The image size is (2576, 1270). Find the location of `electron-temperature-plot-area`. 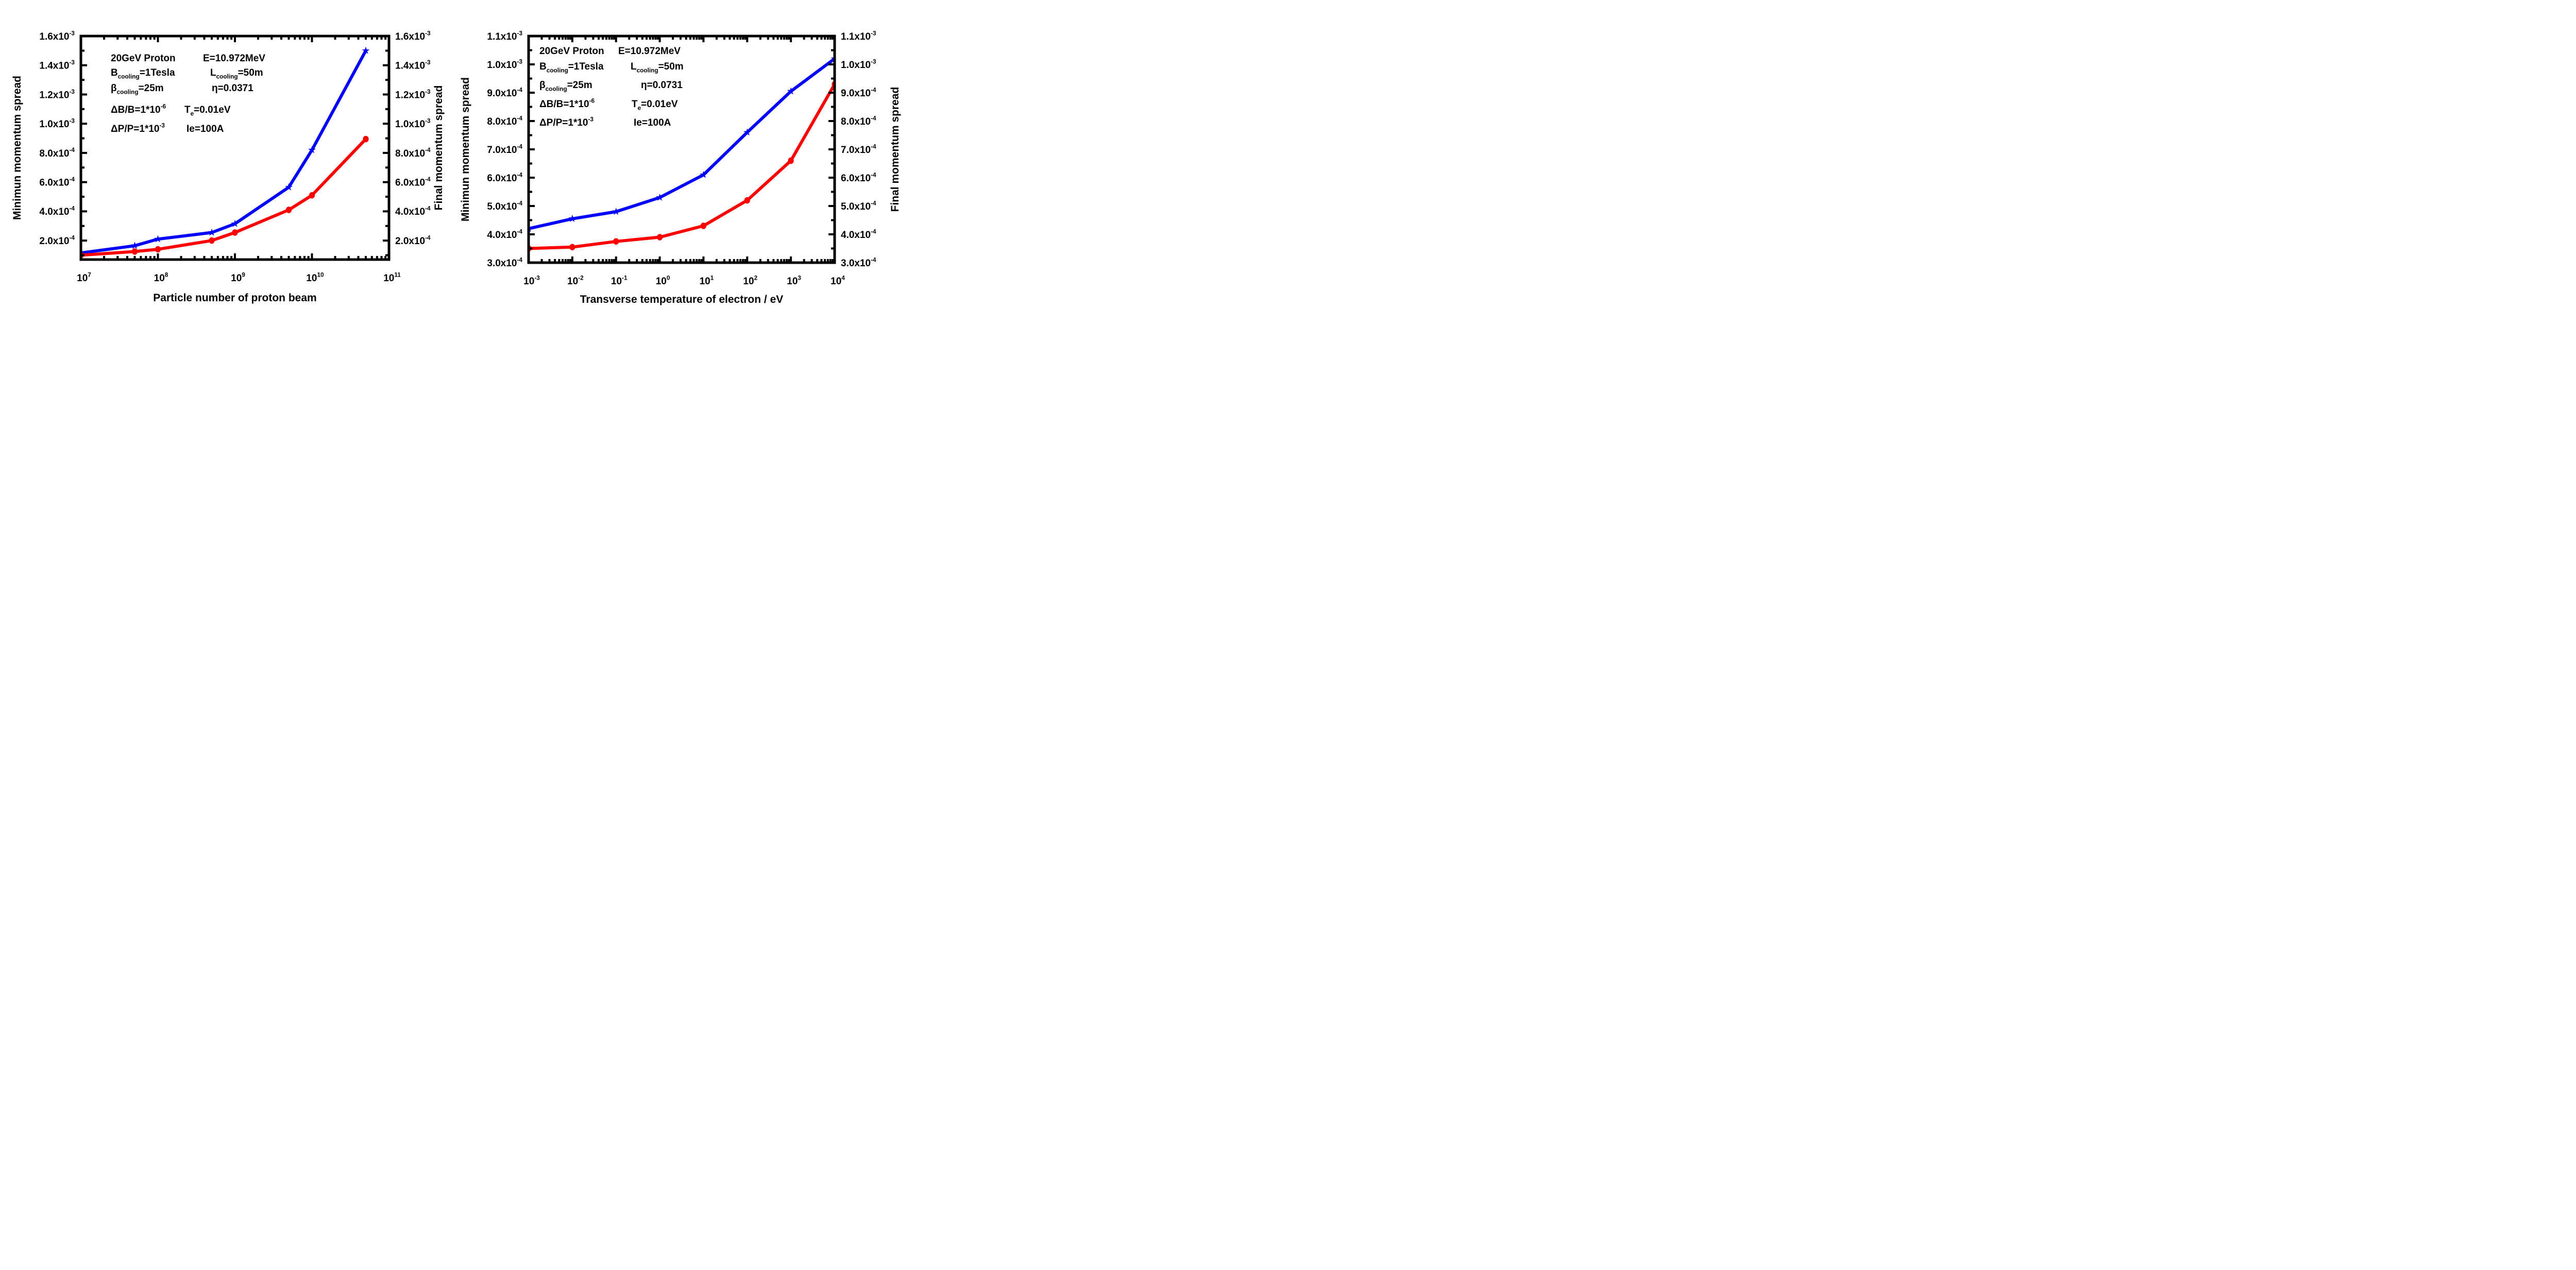

electron-temperature-plot-area is located at coordinates (681, 149).